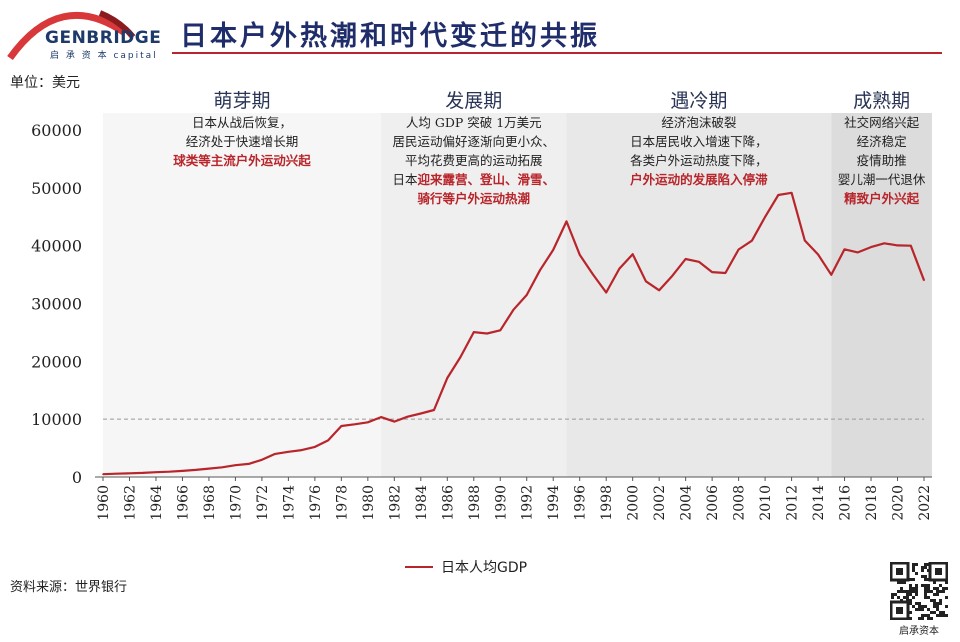  Describe the element at coordinates (793, 503) in the screenshot. I see `x-tick-label: 2012` at that location.